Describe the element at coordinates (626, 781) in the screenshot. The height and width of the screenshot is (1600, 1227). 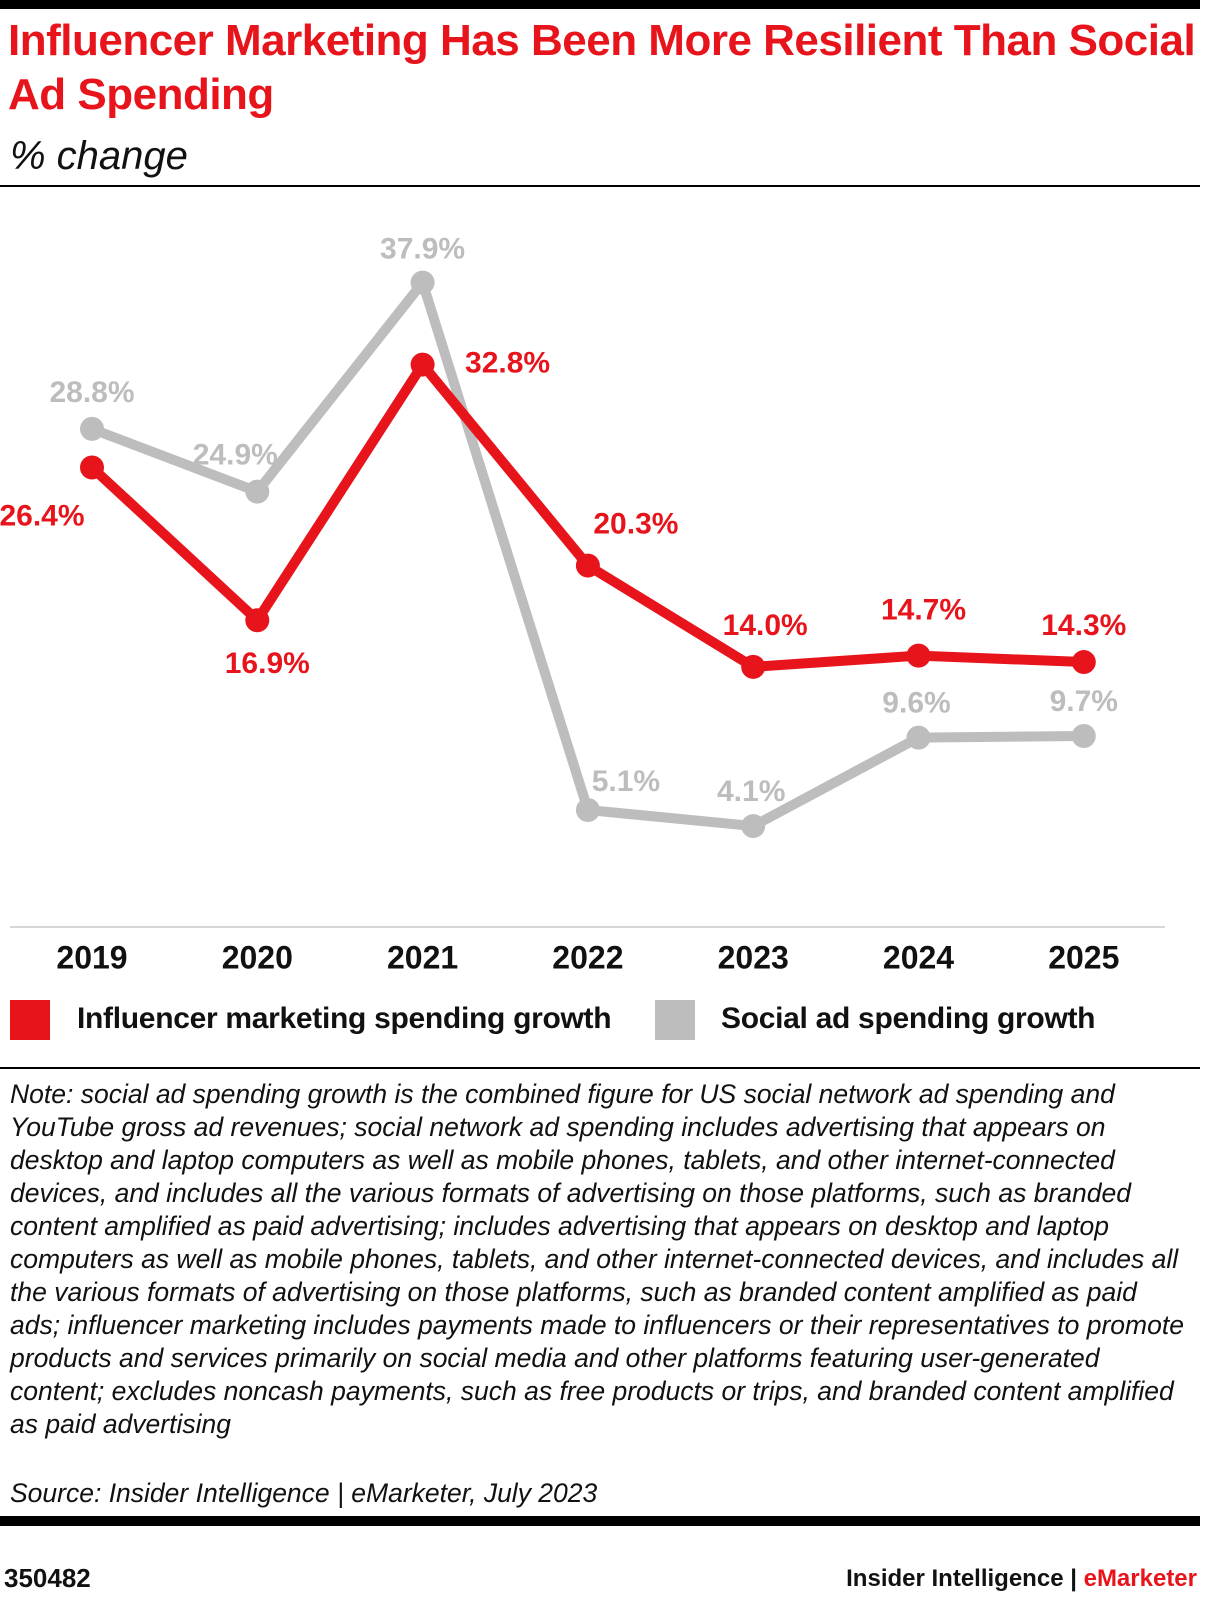
I see `data-label-social-2022: 5.1%` at that location.